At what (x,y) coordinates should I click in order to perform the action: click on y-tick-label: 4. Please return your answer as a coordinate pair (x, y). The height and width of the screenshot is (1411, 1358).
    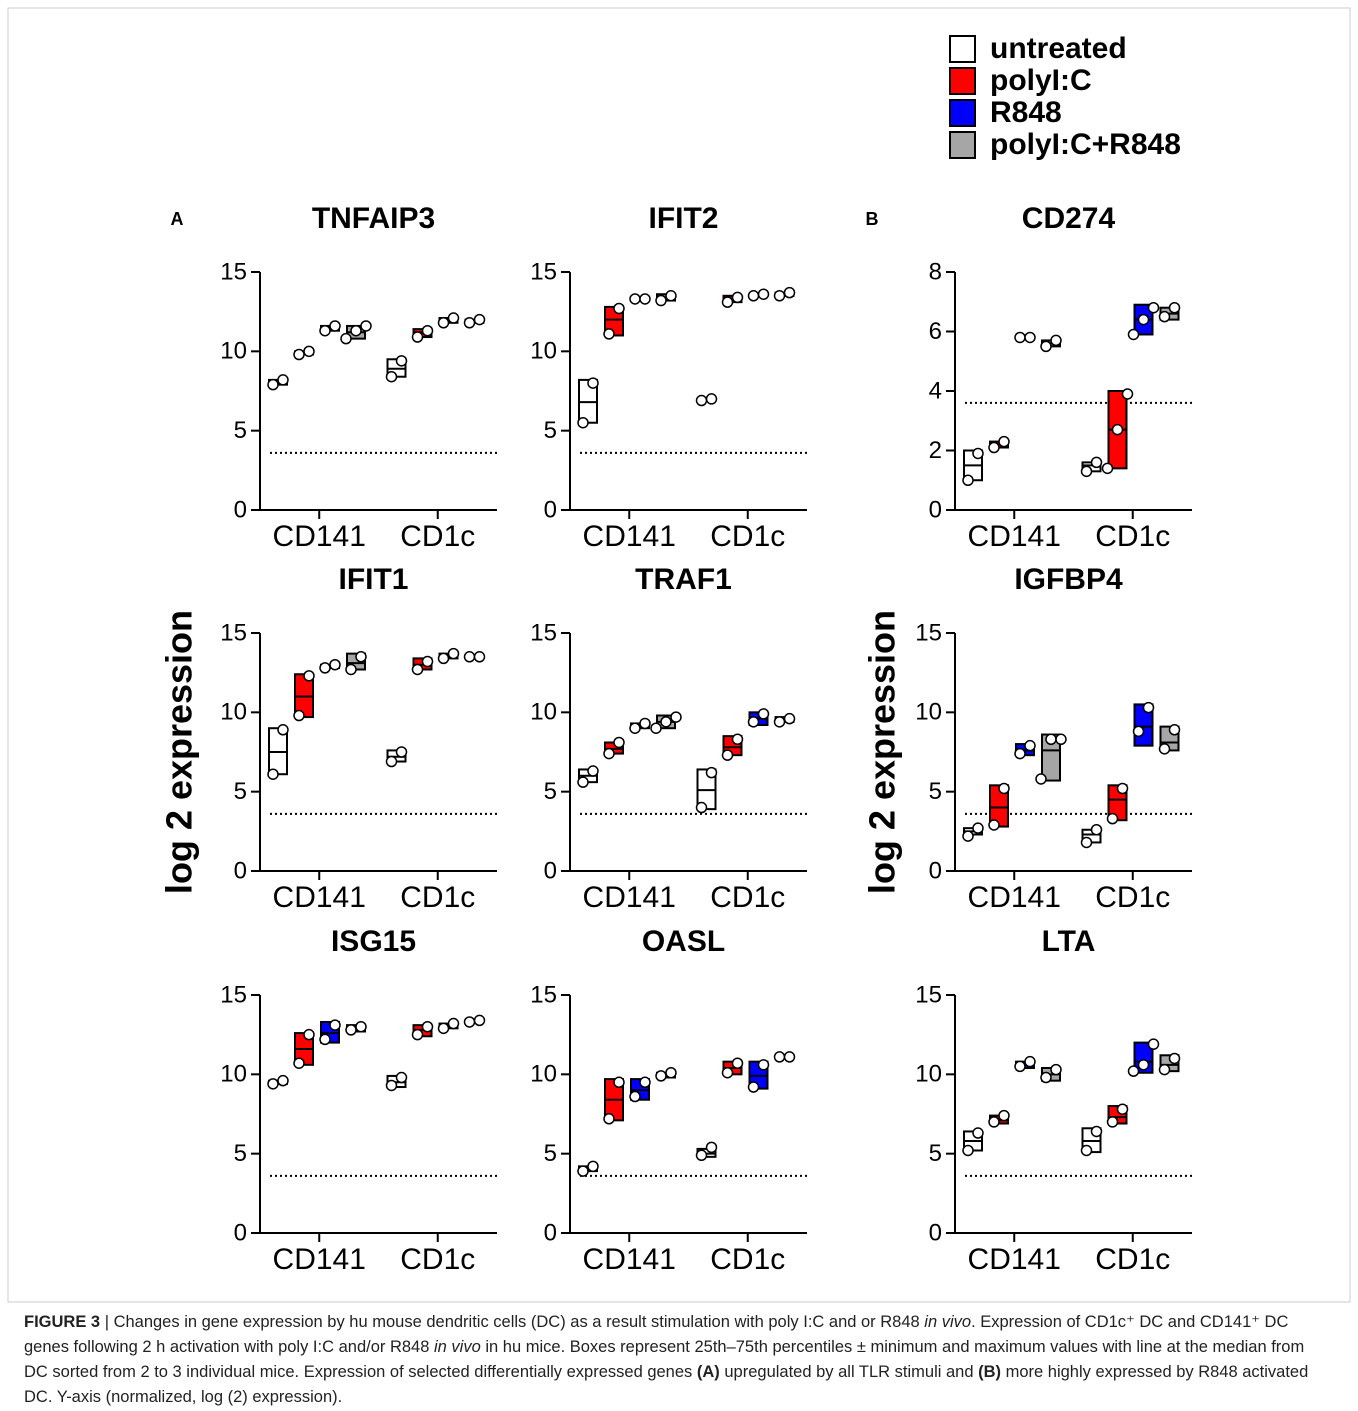
    Looking at the image, I should click on (935, 390).